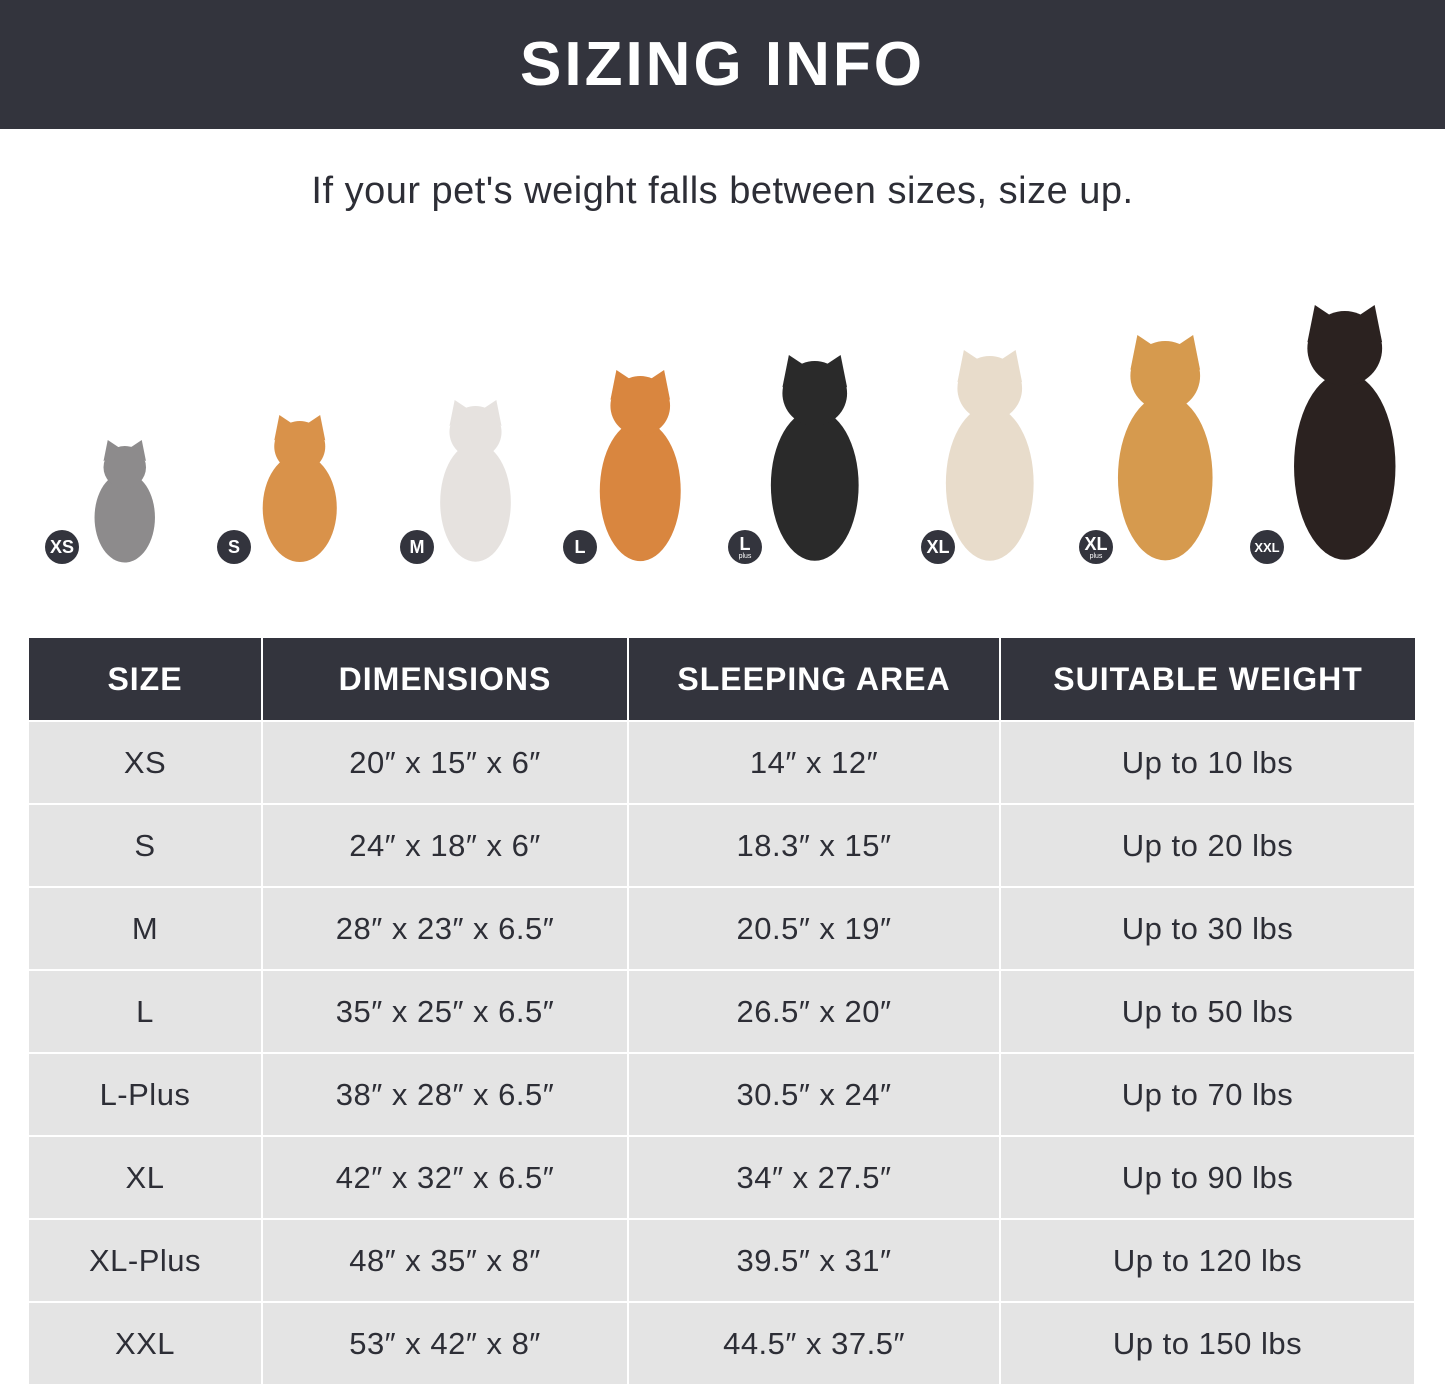  What do you see at coordinates (814, 762) in the screenshot?
I see `cell-sleeping-area: 14″ x 12″` at bounding box center [814, 762].